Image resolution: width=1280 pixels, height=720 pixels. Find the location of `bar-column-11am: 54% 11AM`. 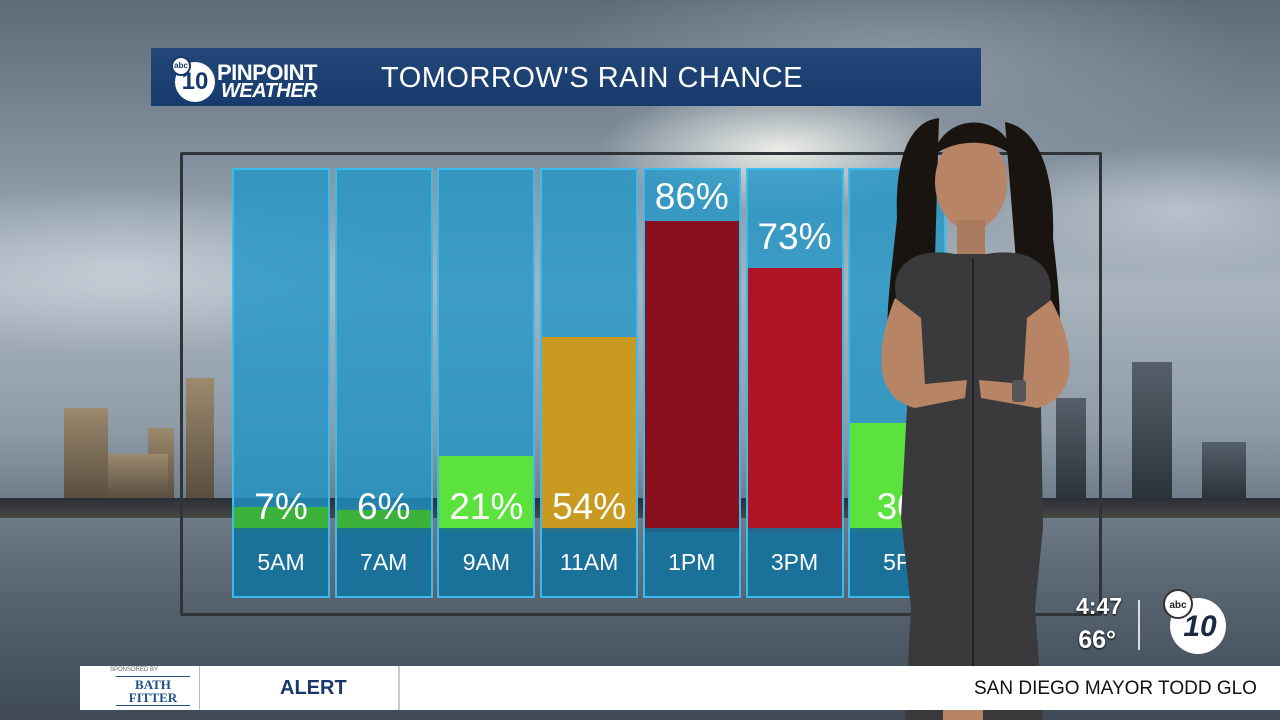

bar-column-11am: 54% 11AM is located at coordinates (589, 383).